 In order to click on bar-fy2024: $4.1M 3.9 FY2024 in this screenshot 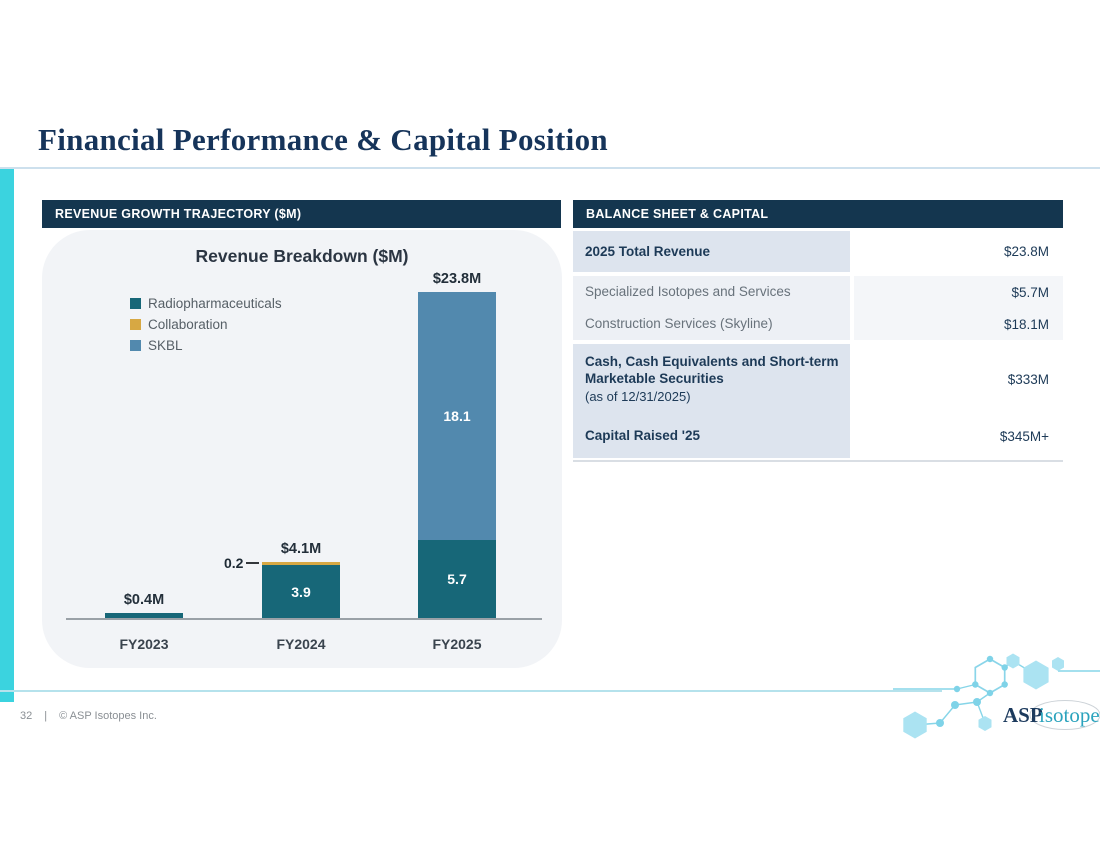, I will do `click(301, 596)`.